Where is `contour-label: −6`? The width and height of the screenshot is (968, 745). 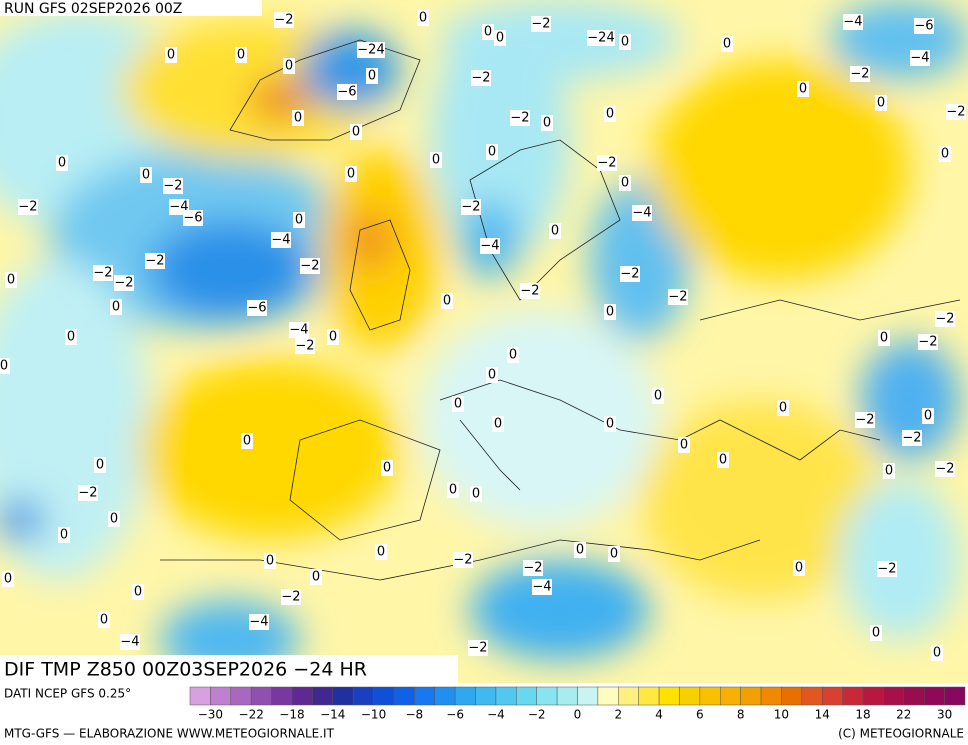 contour-label: −6 is located at coordinates (346, 92).